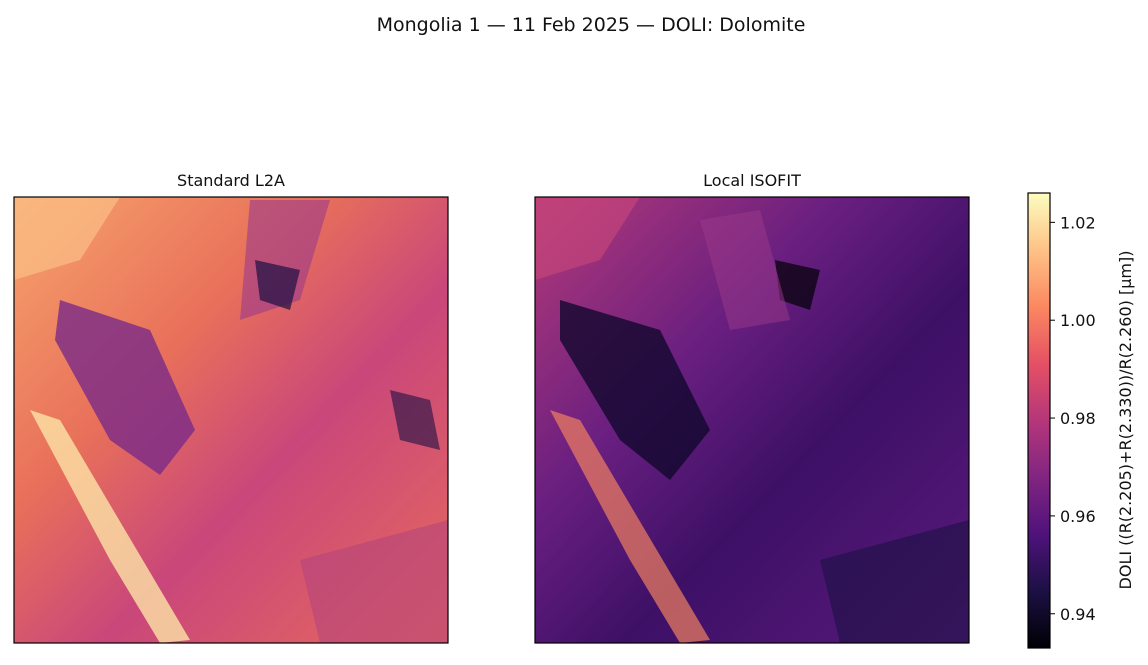  What do you see at coordinates (231, 180) in the screenshot?
I see `panel-title: Standard L2A` at bounding box center [231, 180].